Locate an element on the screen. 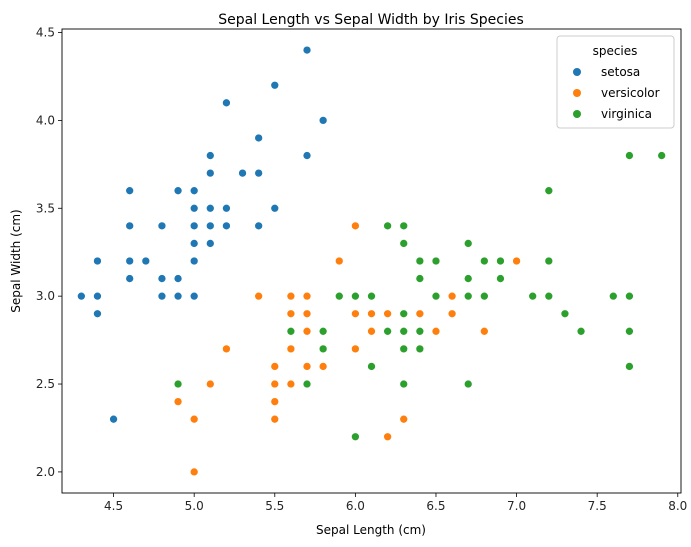 This screenshot has width=691, height=547. legend-title: species is located at coordinates (615, 51).